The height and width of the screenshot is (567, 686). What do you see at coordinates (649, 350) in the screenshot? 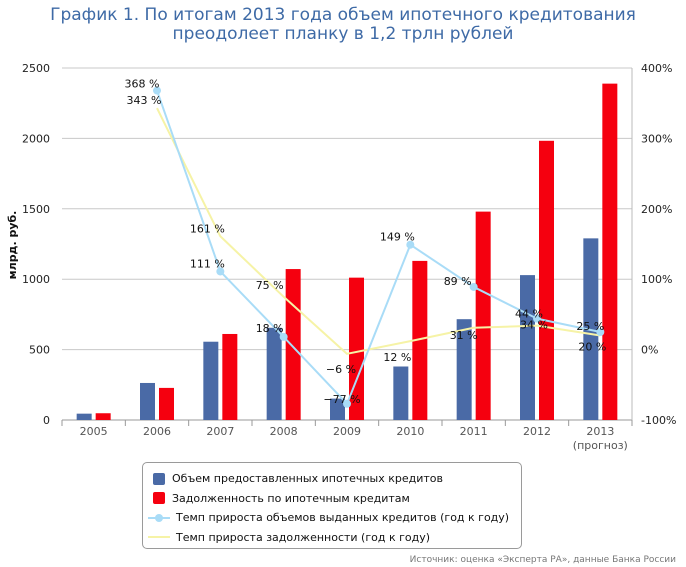
I see `y2-tick-label: 0%` at bounding box center [649, 350].